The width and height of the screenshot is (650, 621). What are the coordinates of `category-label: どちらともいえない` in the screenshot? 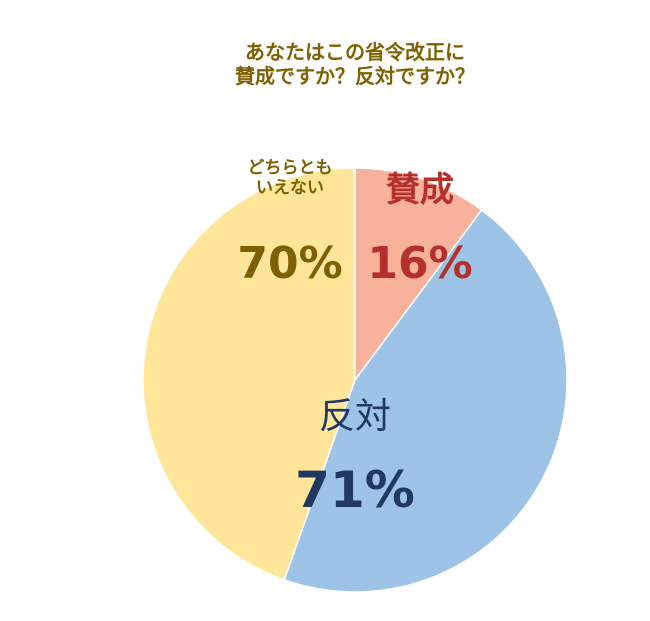 It's located at (290, 178).